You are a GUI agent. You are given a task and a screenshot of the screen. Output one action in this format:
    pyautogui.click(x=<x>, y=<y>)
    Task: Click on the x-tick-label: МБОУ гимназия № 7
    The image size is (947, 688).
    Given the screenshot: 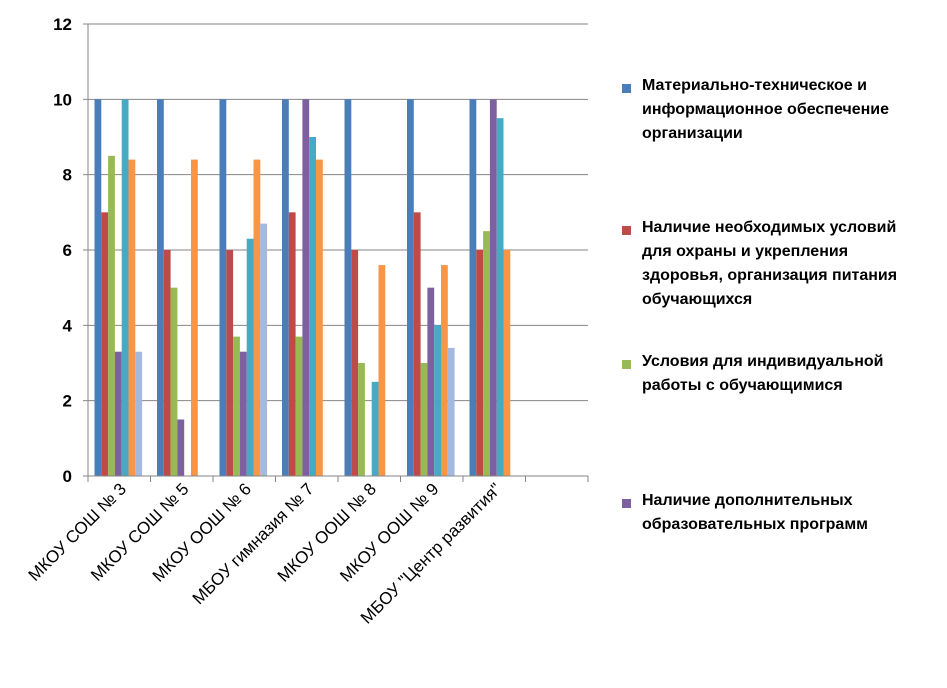 What is the action you would take?
    pyautogui.click(x=253, y=543)
    